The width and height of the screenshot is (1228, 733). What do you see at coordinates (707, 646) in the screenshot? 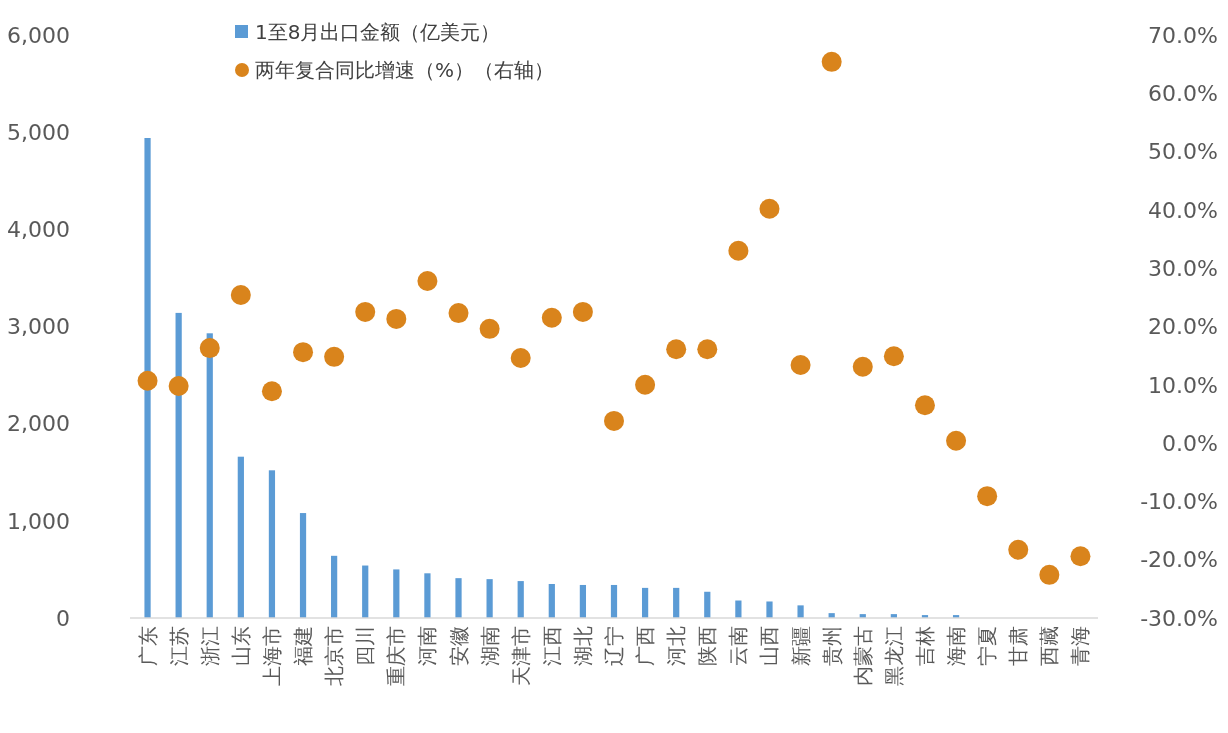
I see `x-tick-label: 陕西` at bounding box center [707, 646].